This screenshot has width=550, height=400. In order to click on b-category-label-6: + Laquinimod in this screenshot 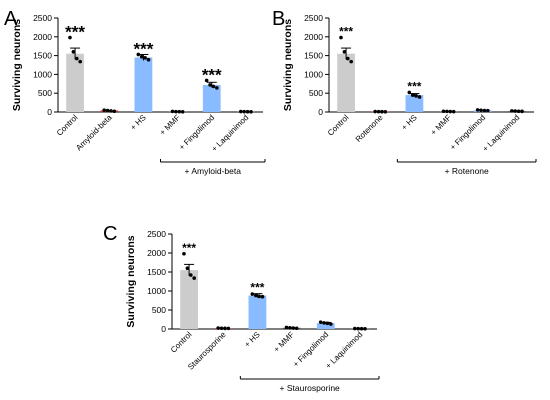, I will do `click(501, 133)`.